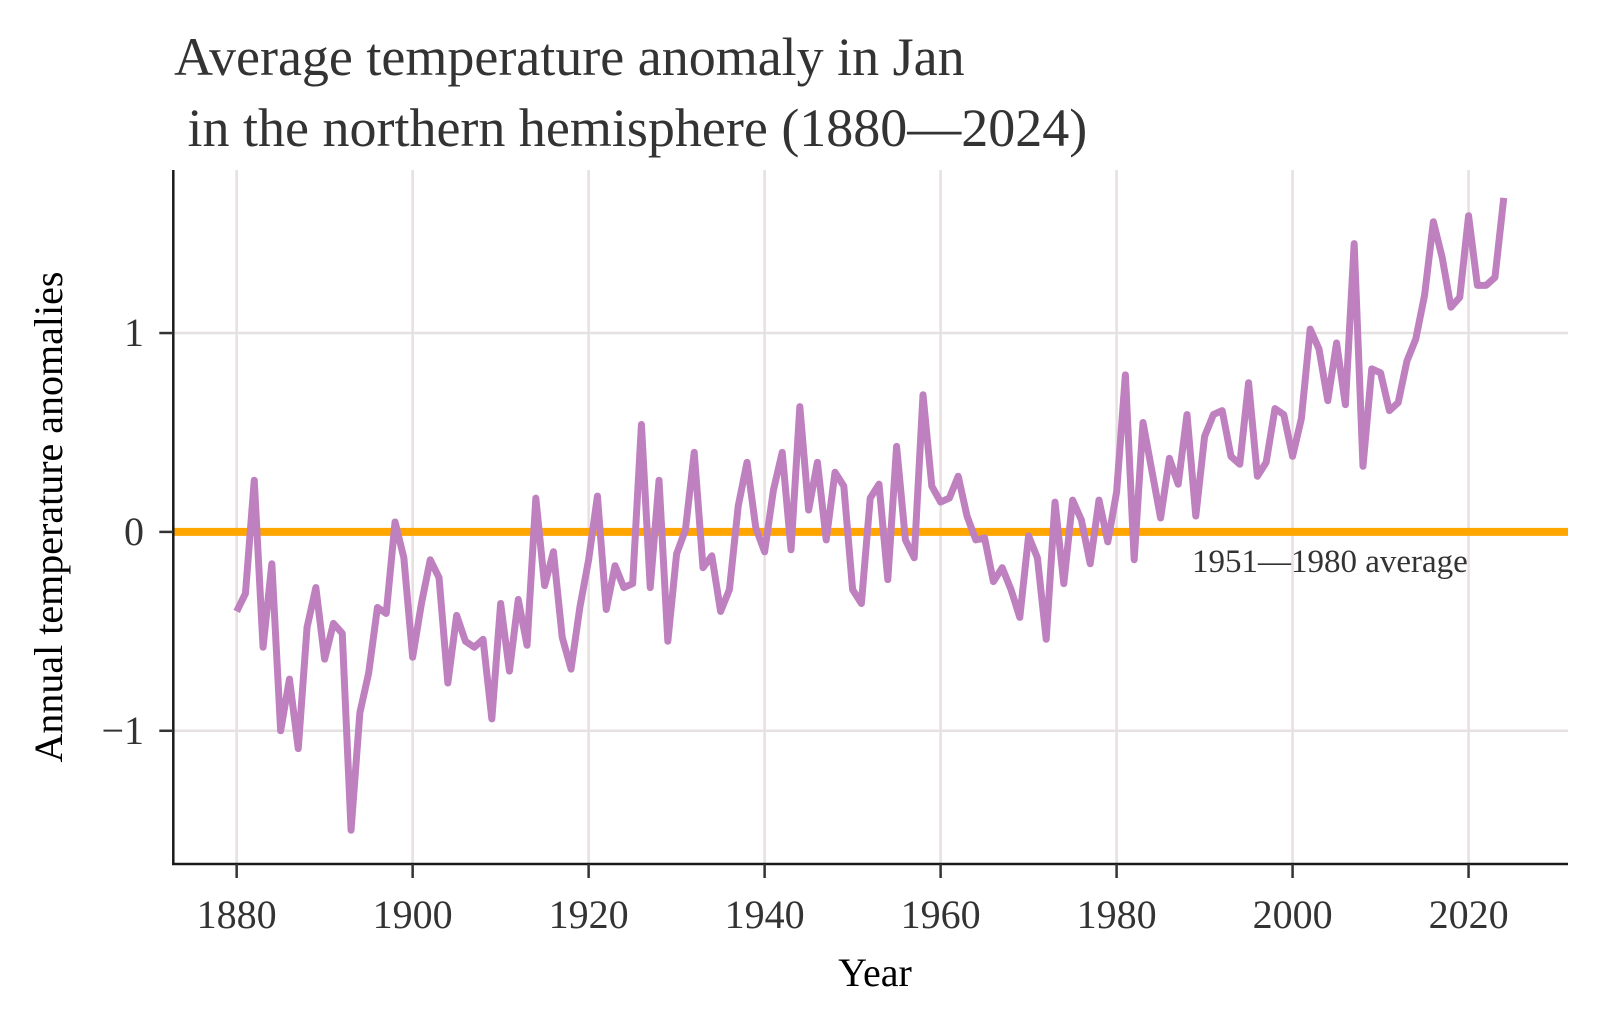 The height and width of the screenshot is (1026, 1597). What do you see at coordinates (941, 914) in the screenshot?
I see `x-tick-label: 1960` at bounding box center [941, 914].